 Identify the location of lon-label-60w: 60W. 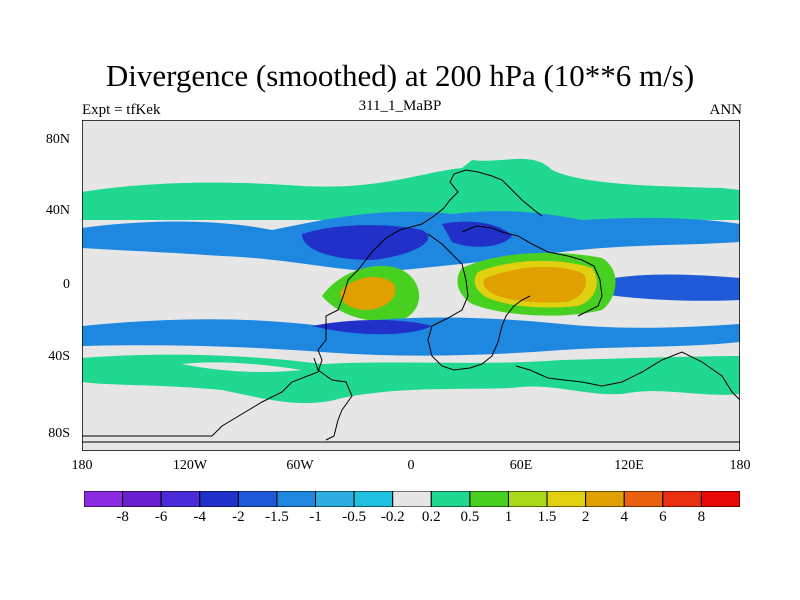
(300, 465).